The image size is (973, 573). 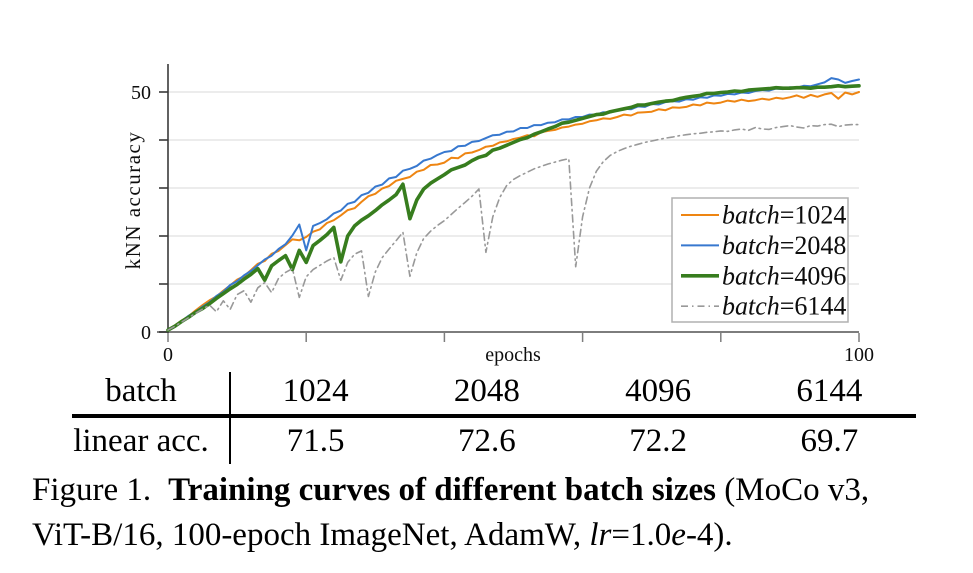 I want to click on table-value-row: linear acc. 71.5 72.6 72.2 69.7, so click(x=486, y=441).